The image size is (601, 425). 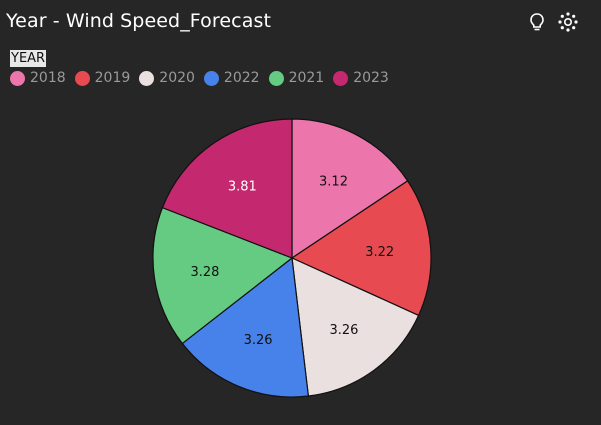 I want to click on slice-label-2021: 3.28, so click(x=204, y=272).